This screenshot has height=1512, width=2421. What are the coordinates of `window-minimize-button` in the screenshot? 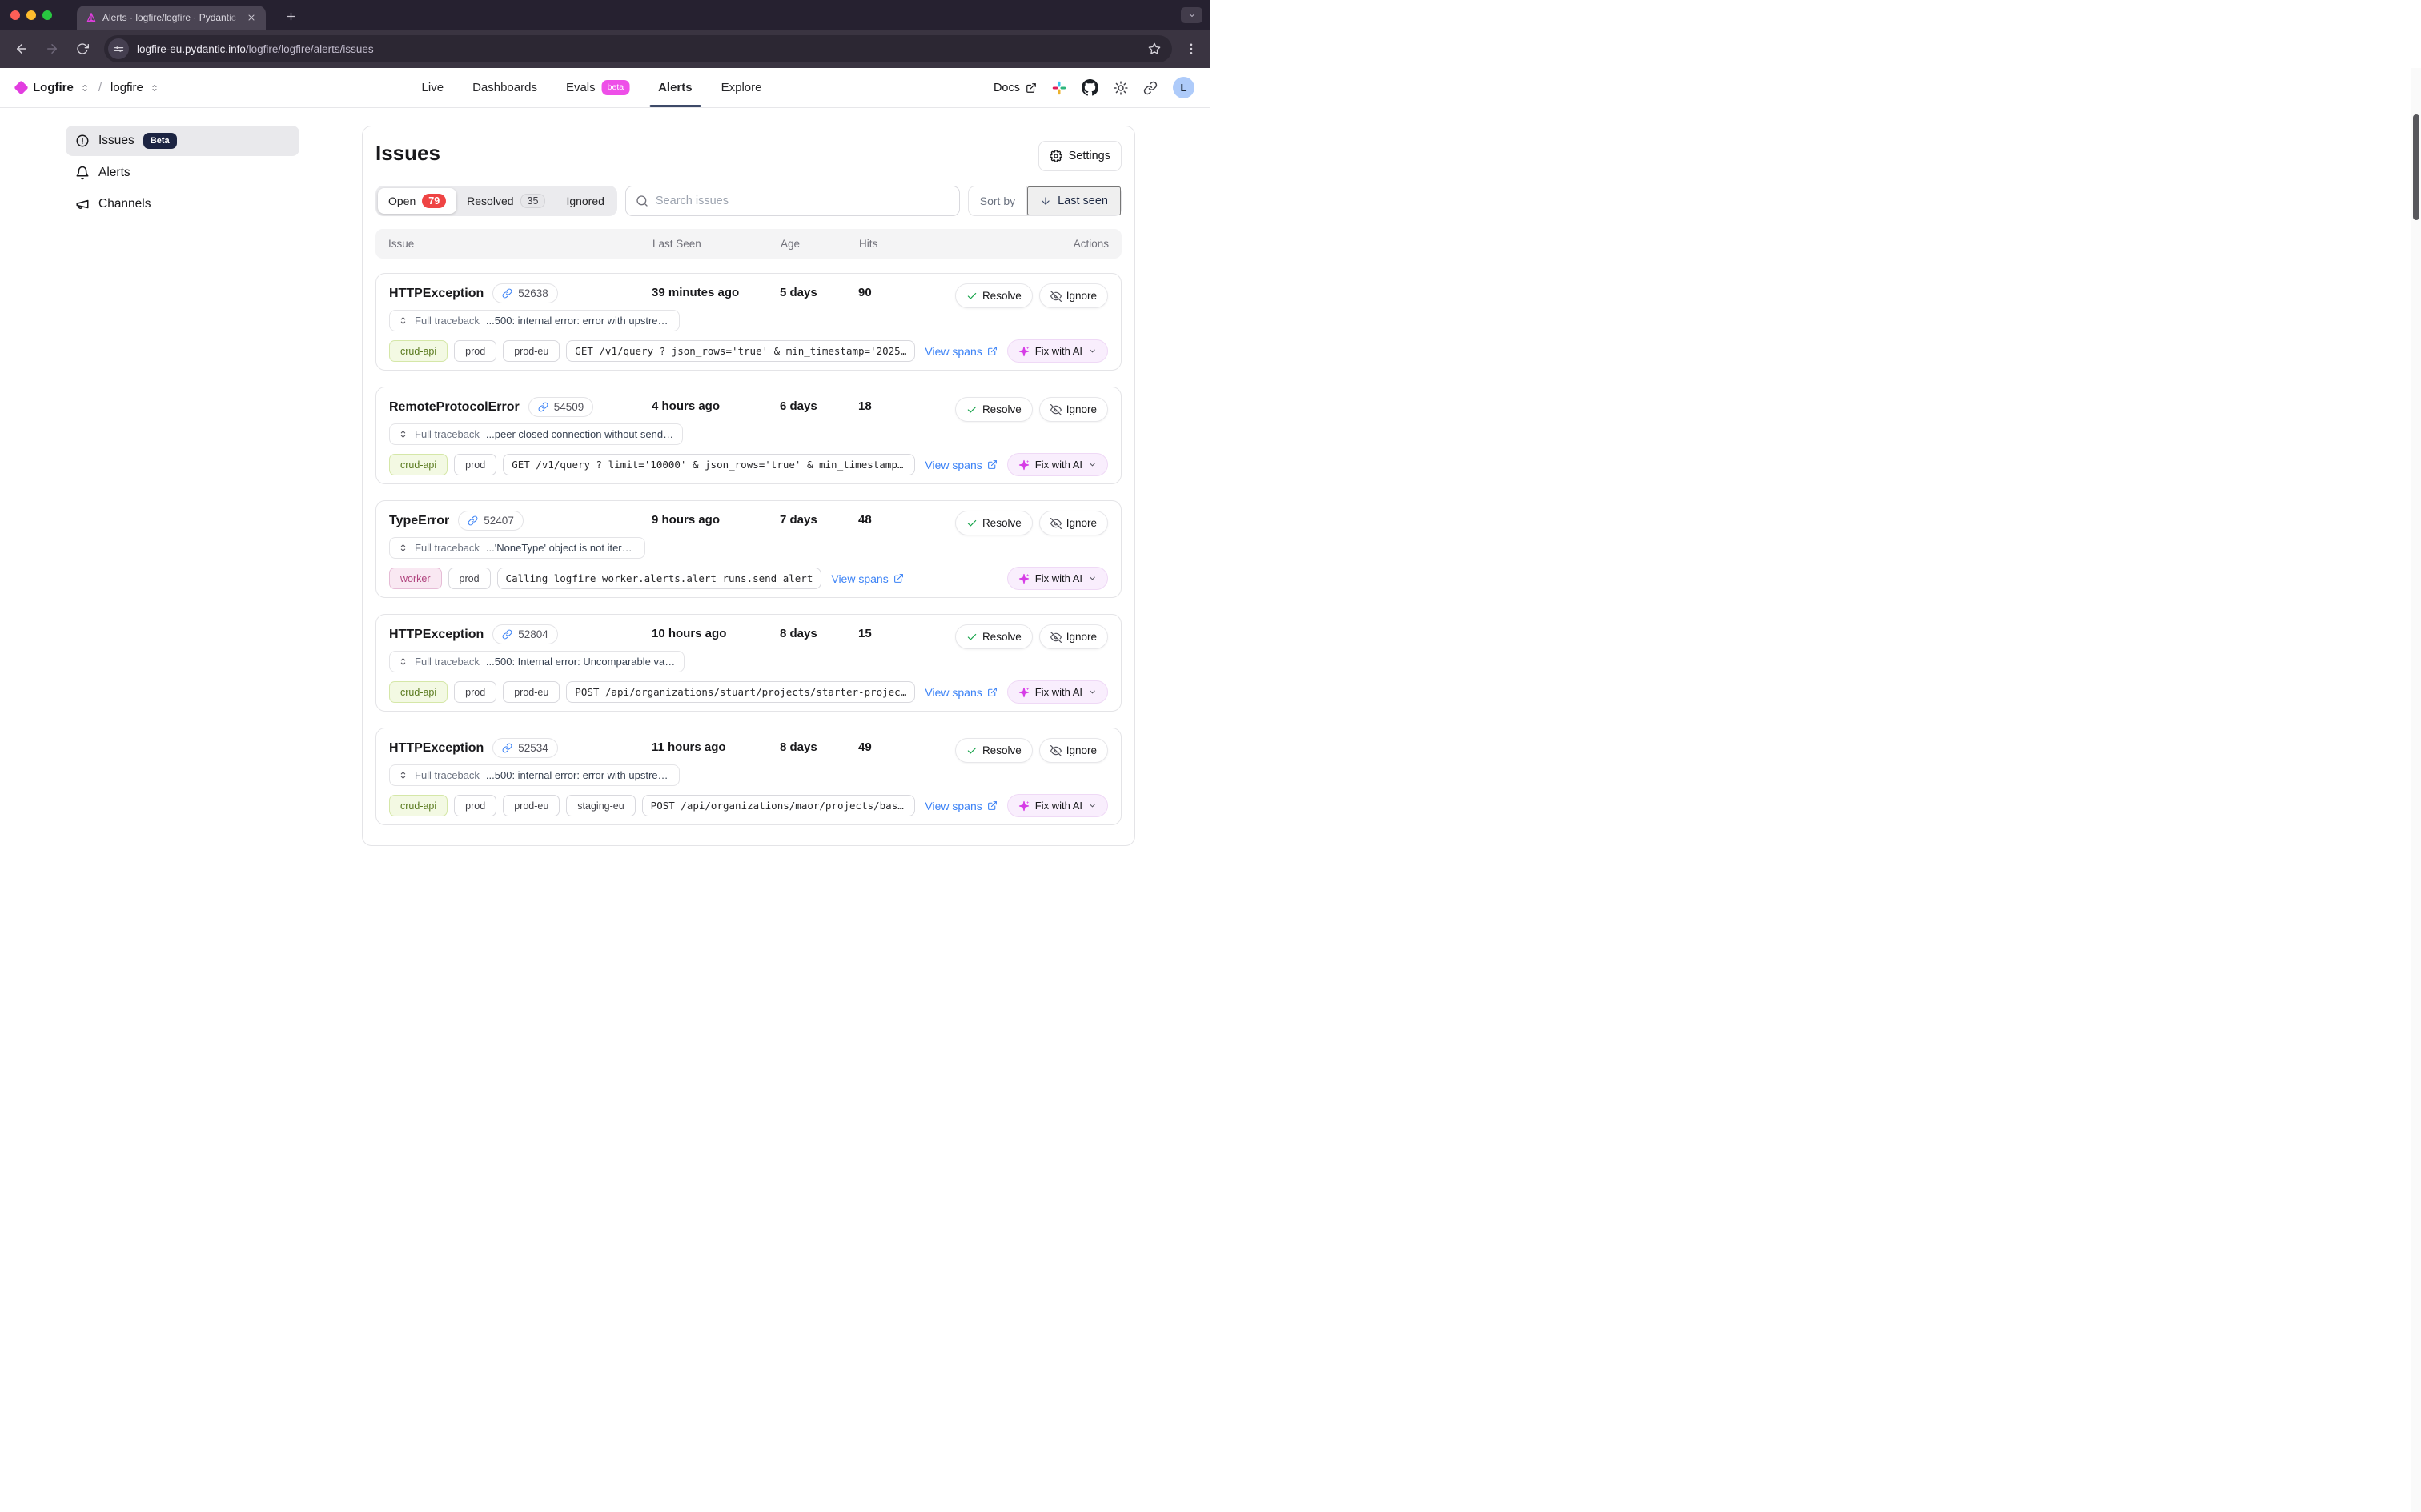 It's located at (31, 15).